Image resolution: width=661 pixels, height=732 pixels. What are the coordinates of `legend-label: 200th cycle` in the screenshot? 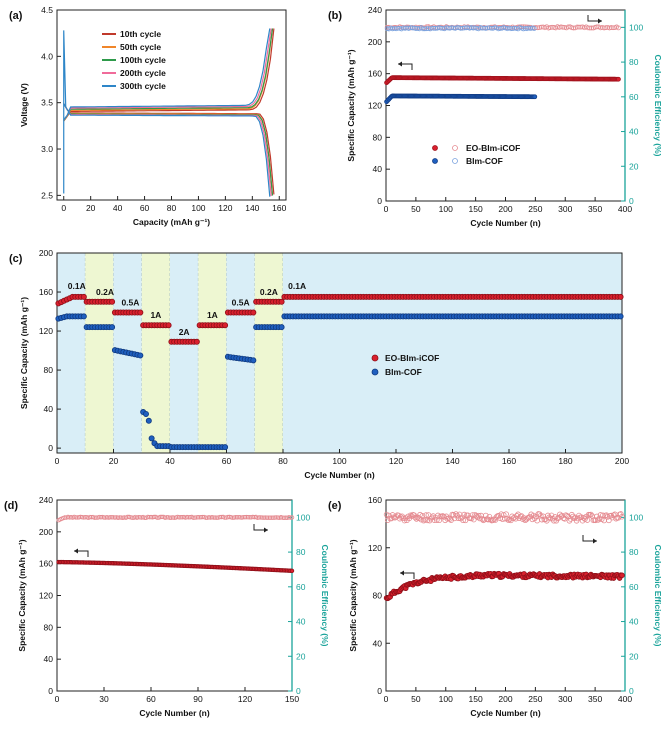 It's located at (143, 73).